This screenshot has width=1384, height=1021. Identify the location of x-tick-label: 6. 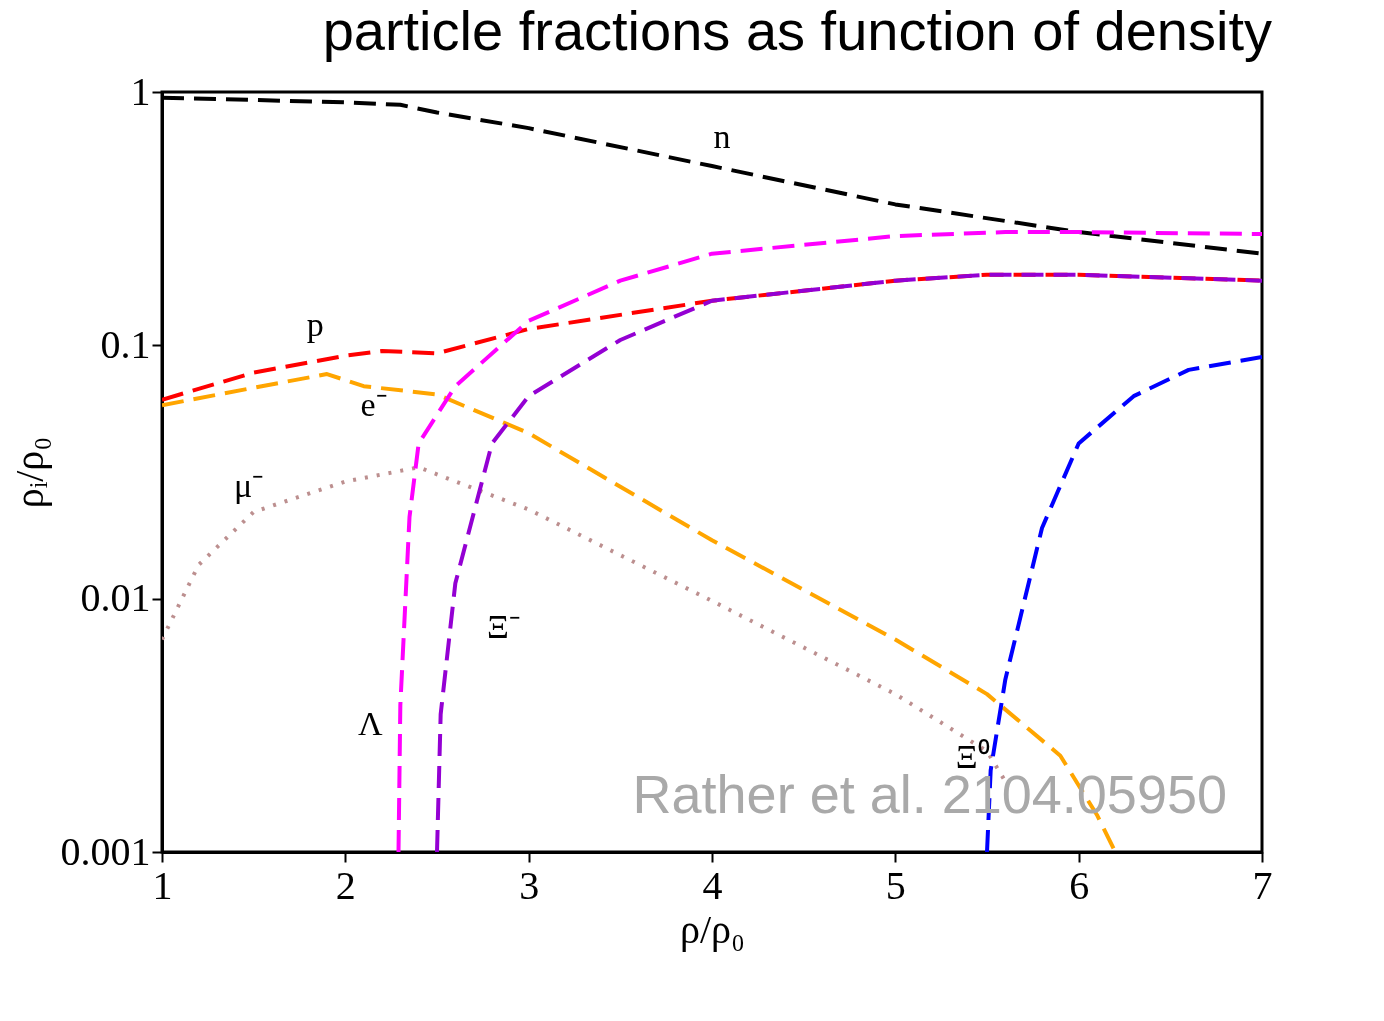
(1079, 885).